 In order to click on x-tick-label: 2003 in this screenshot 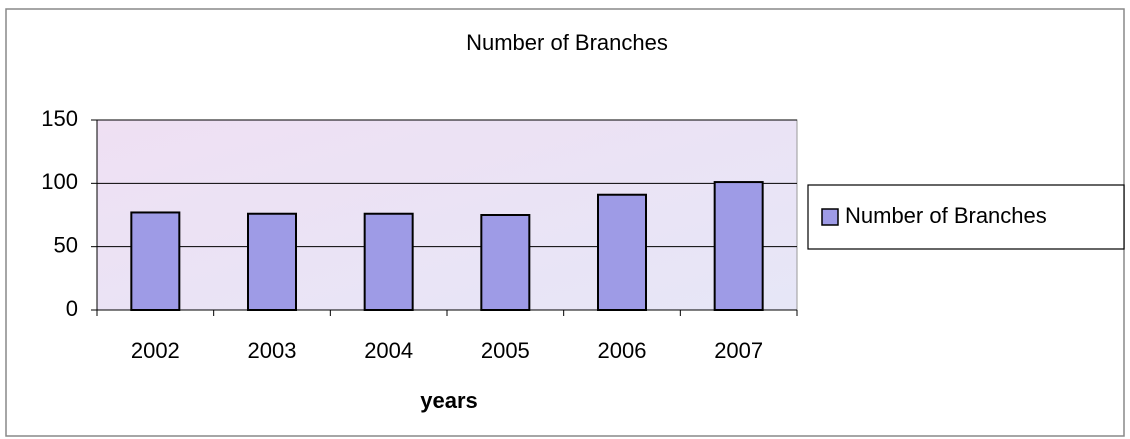, I will do `click(272, 350)`.